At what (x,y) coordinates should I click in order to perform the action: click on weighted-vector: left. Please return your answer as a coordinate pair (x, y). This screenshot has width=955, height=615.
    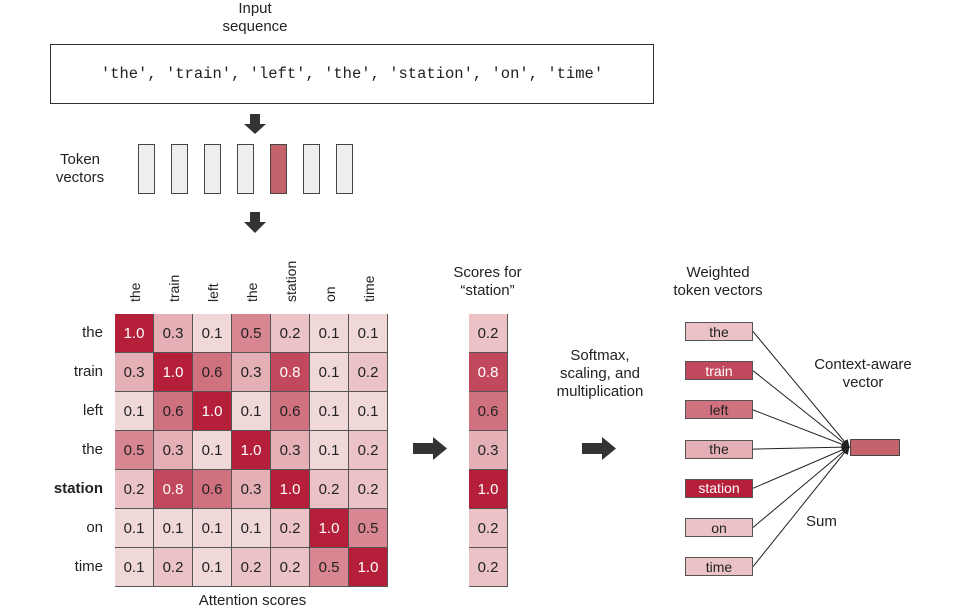
    Looking at the image, I should click on (719, 410).